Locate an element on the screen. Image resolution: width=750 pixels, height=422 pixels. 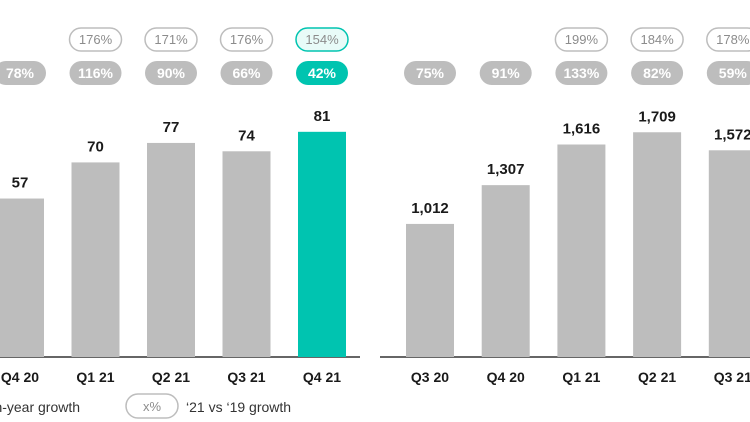
bar-value-label: 77 is located at coordinates (171, 127).